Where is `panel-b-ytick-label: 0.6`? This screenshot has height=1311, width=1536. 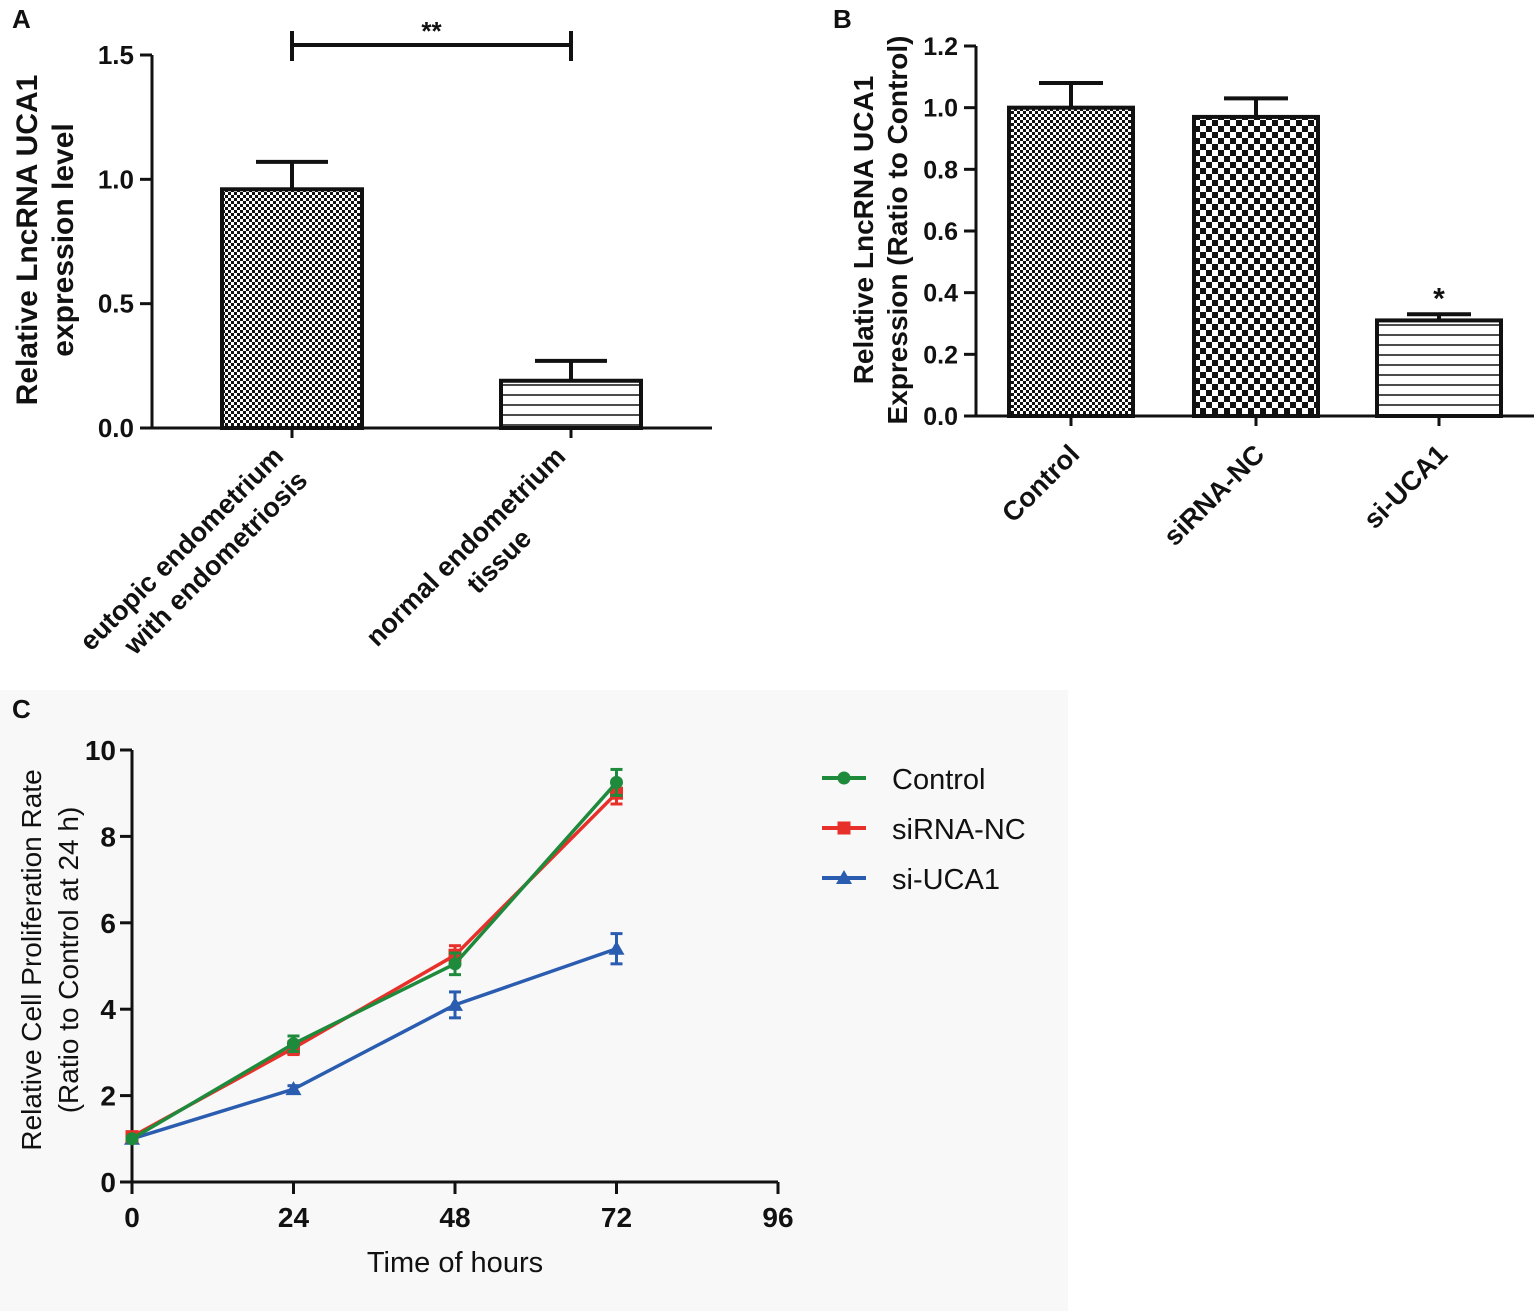 panel-b-ytick-label: 0.6 is located at coordinates (940, 232).